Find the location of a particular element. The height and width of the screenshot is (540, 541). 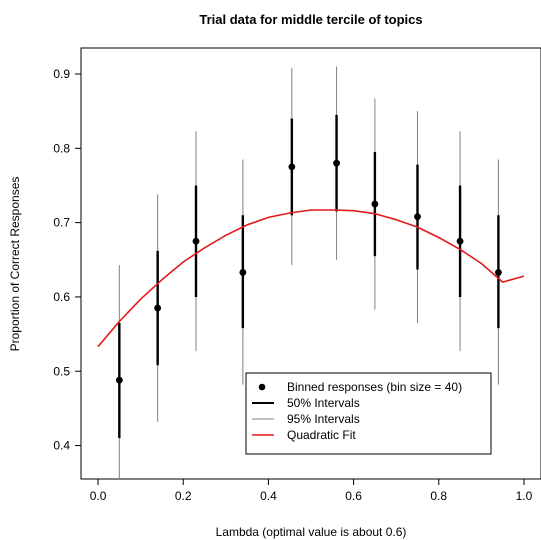

y-axis: 0.4 0.5 0.6 0.7 0.8 0.9 is located at coordinates (67, 260).